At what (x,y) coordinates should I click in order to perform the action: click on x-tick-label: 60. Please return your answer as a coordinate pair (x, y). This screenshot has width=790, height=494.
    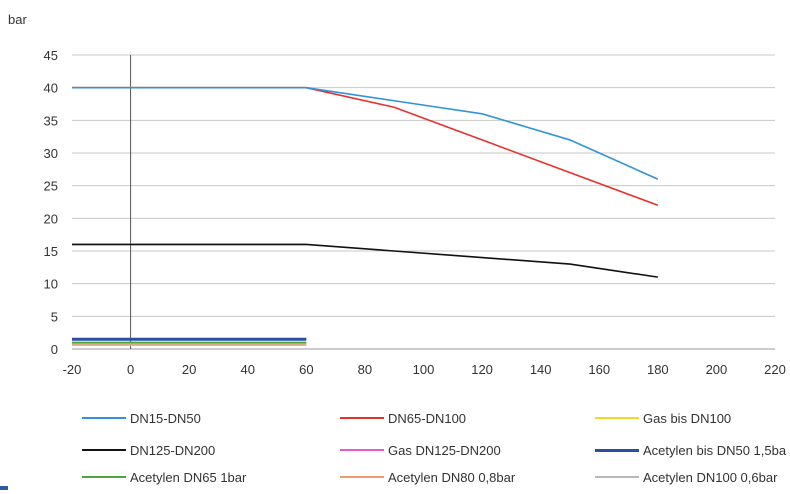
    Looking at the image, I should click on (306, 369).